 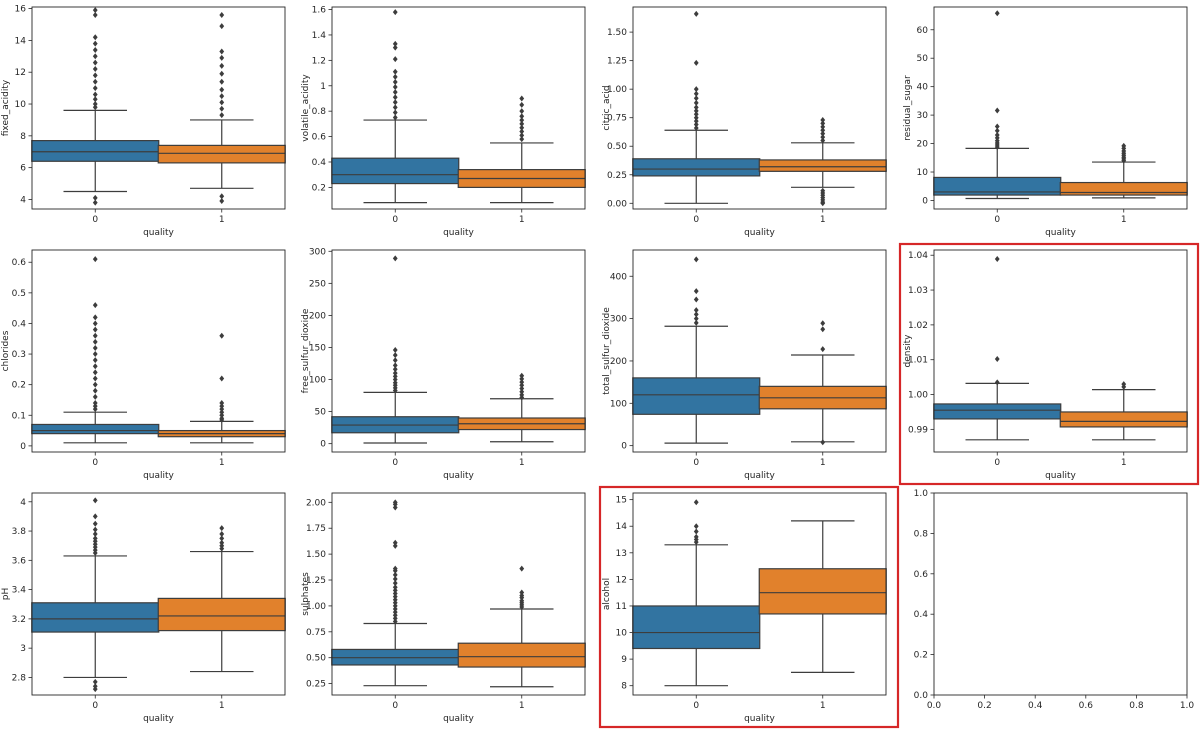 I want to click on y-tick-label: 6, so click(x=23, y=169).